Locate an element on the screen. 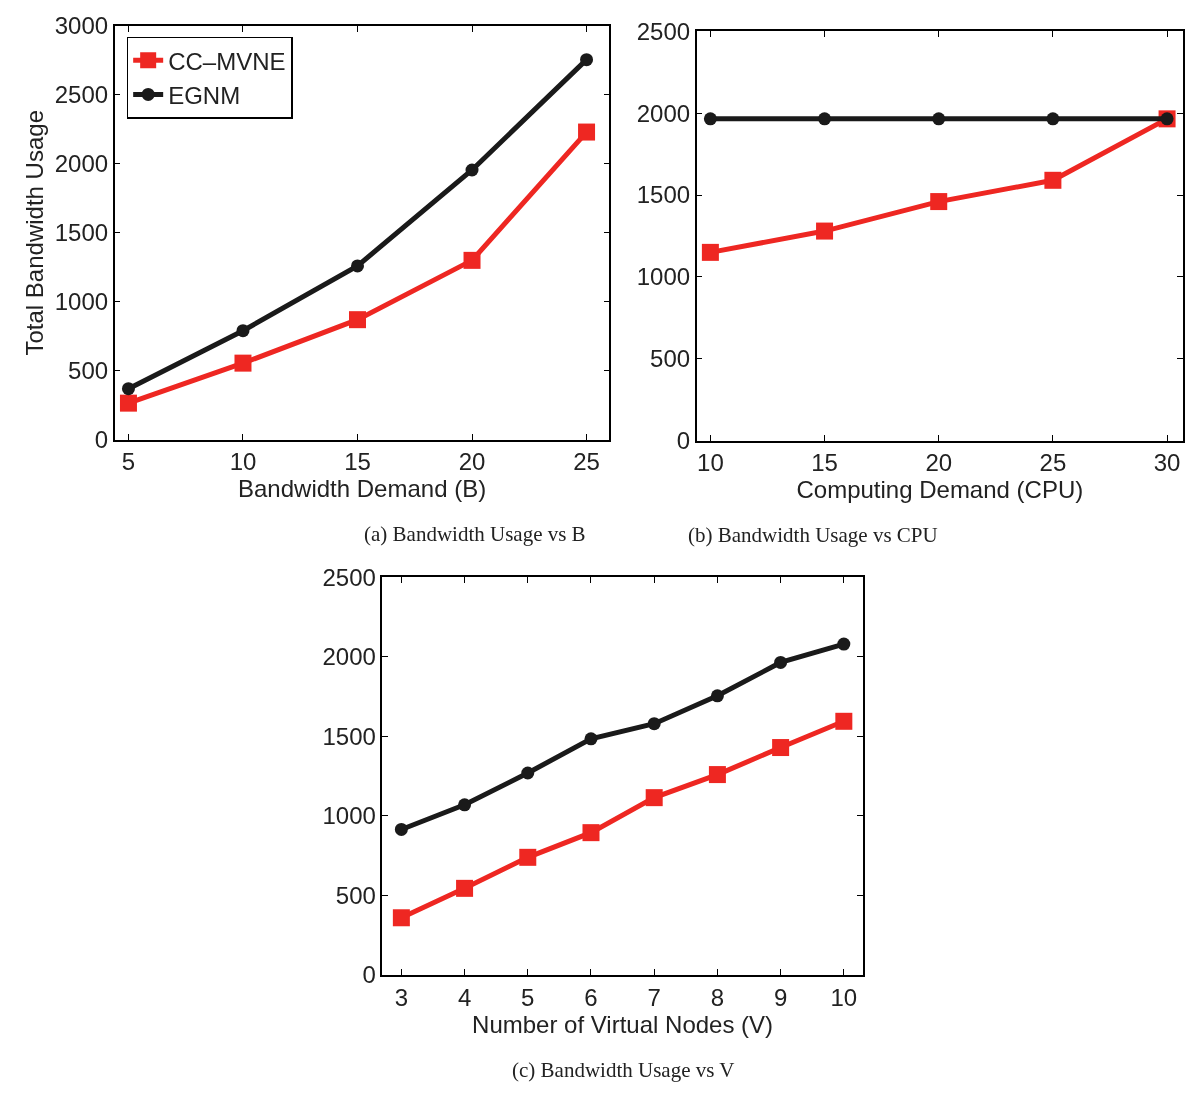 The width and height of the screenshot is (1195, 1102). x-axis-title: Computing Demand (CPU) is located at coordinates (940, 490).